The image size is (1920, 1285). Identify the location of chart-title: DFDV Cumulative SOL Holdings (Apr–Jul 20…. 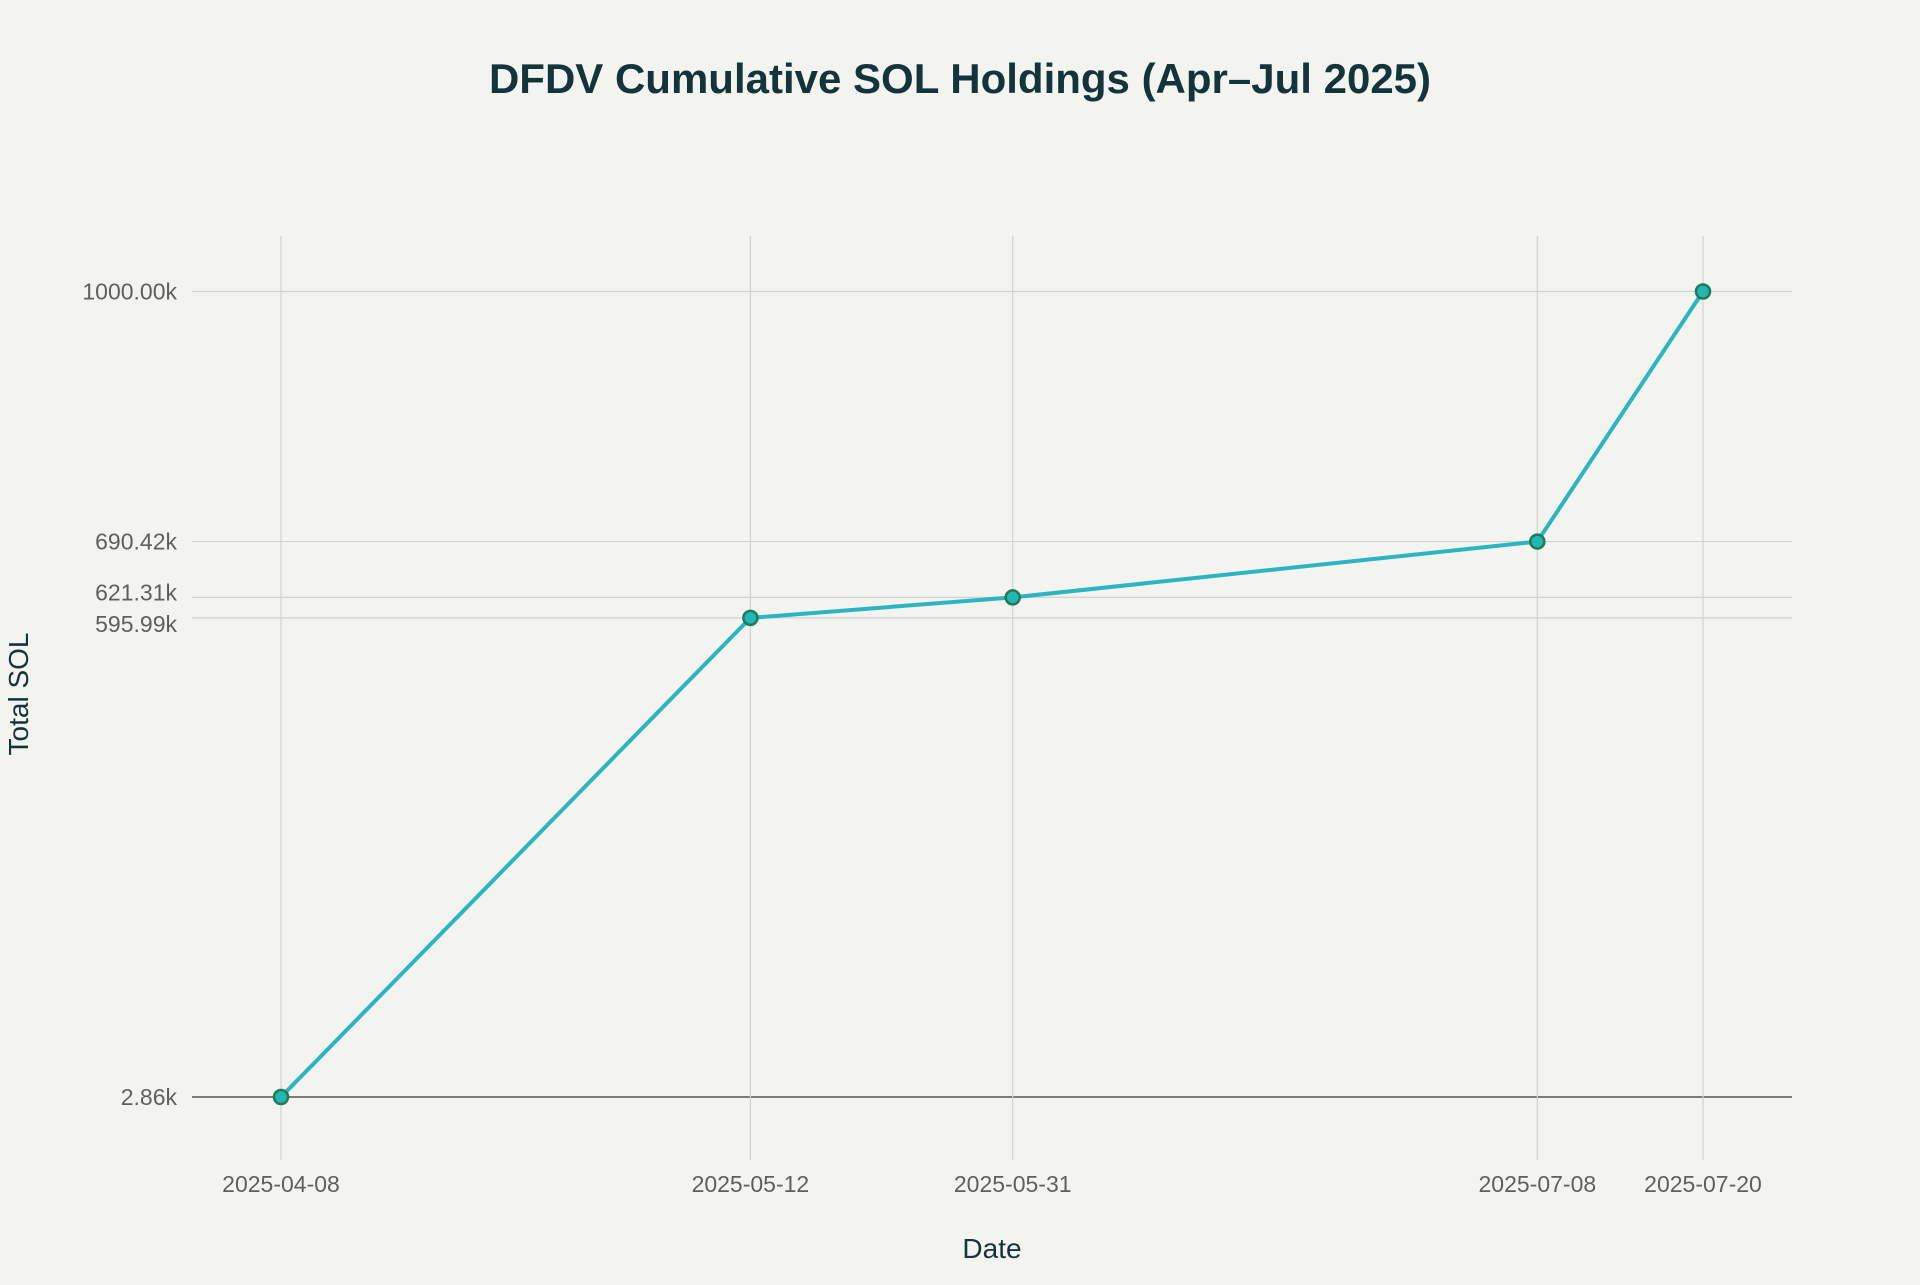
(960, 78).